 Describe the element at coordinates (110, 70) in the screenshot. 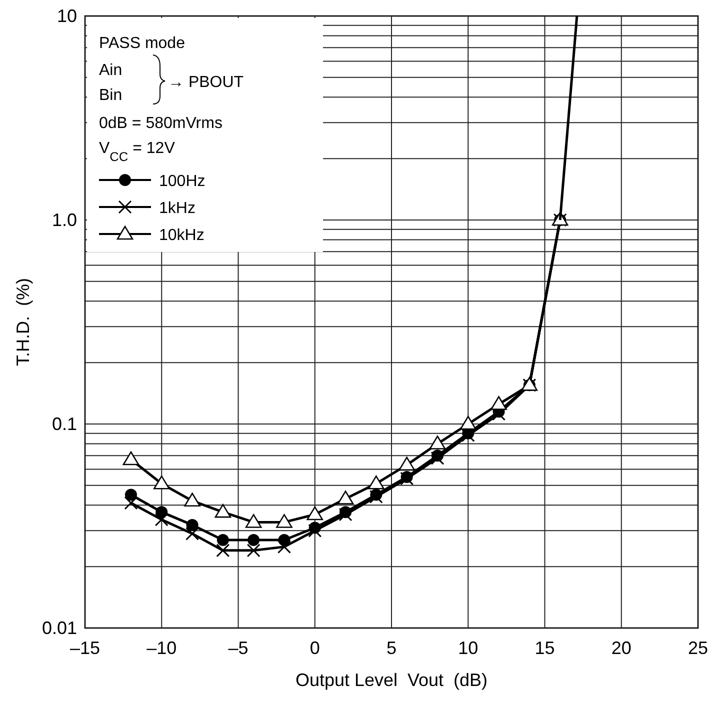

I see `annotation: Ain` at that location.